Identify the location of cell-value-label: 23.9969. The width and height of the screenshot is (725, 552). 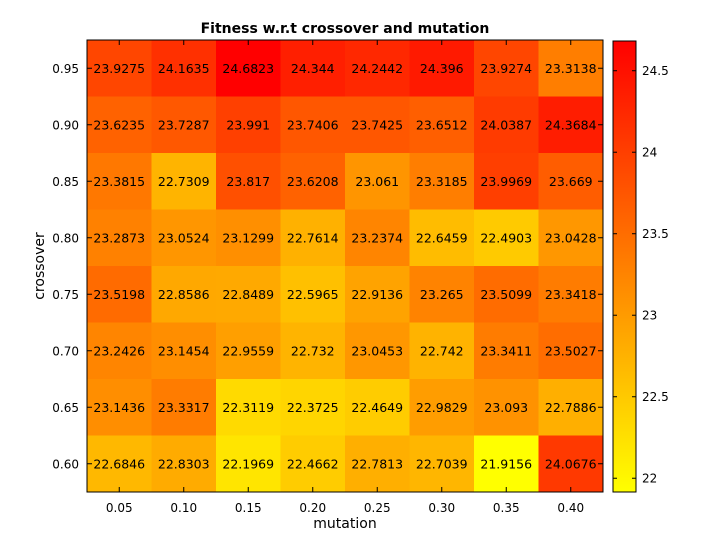
(506, 181).